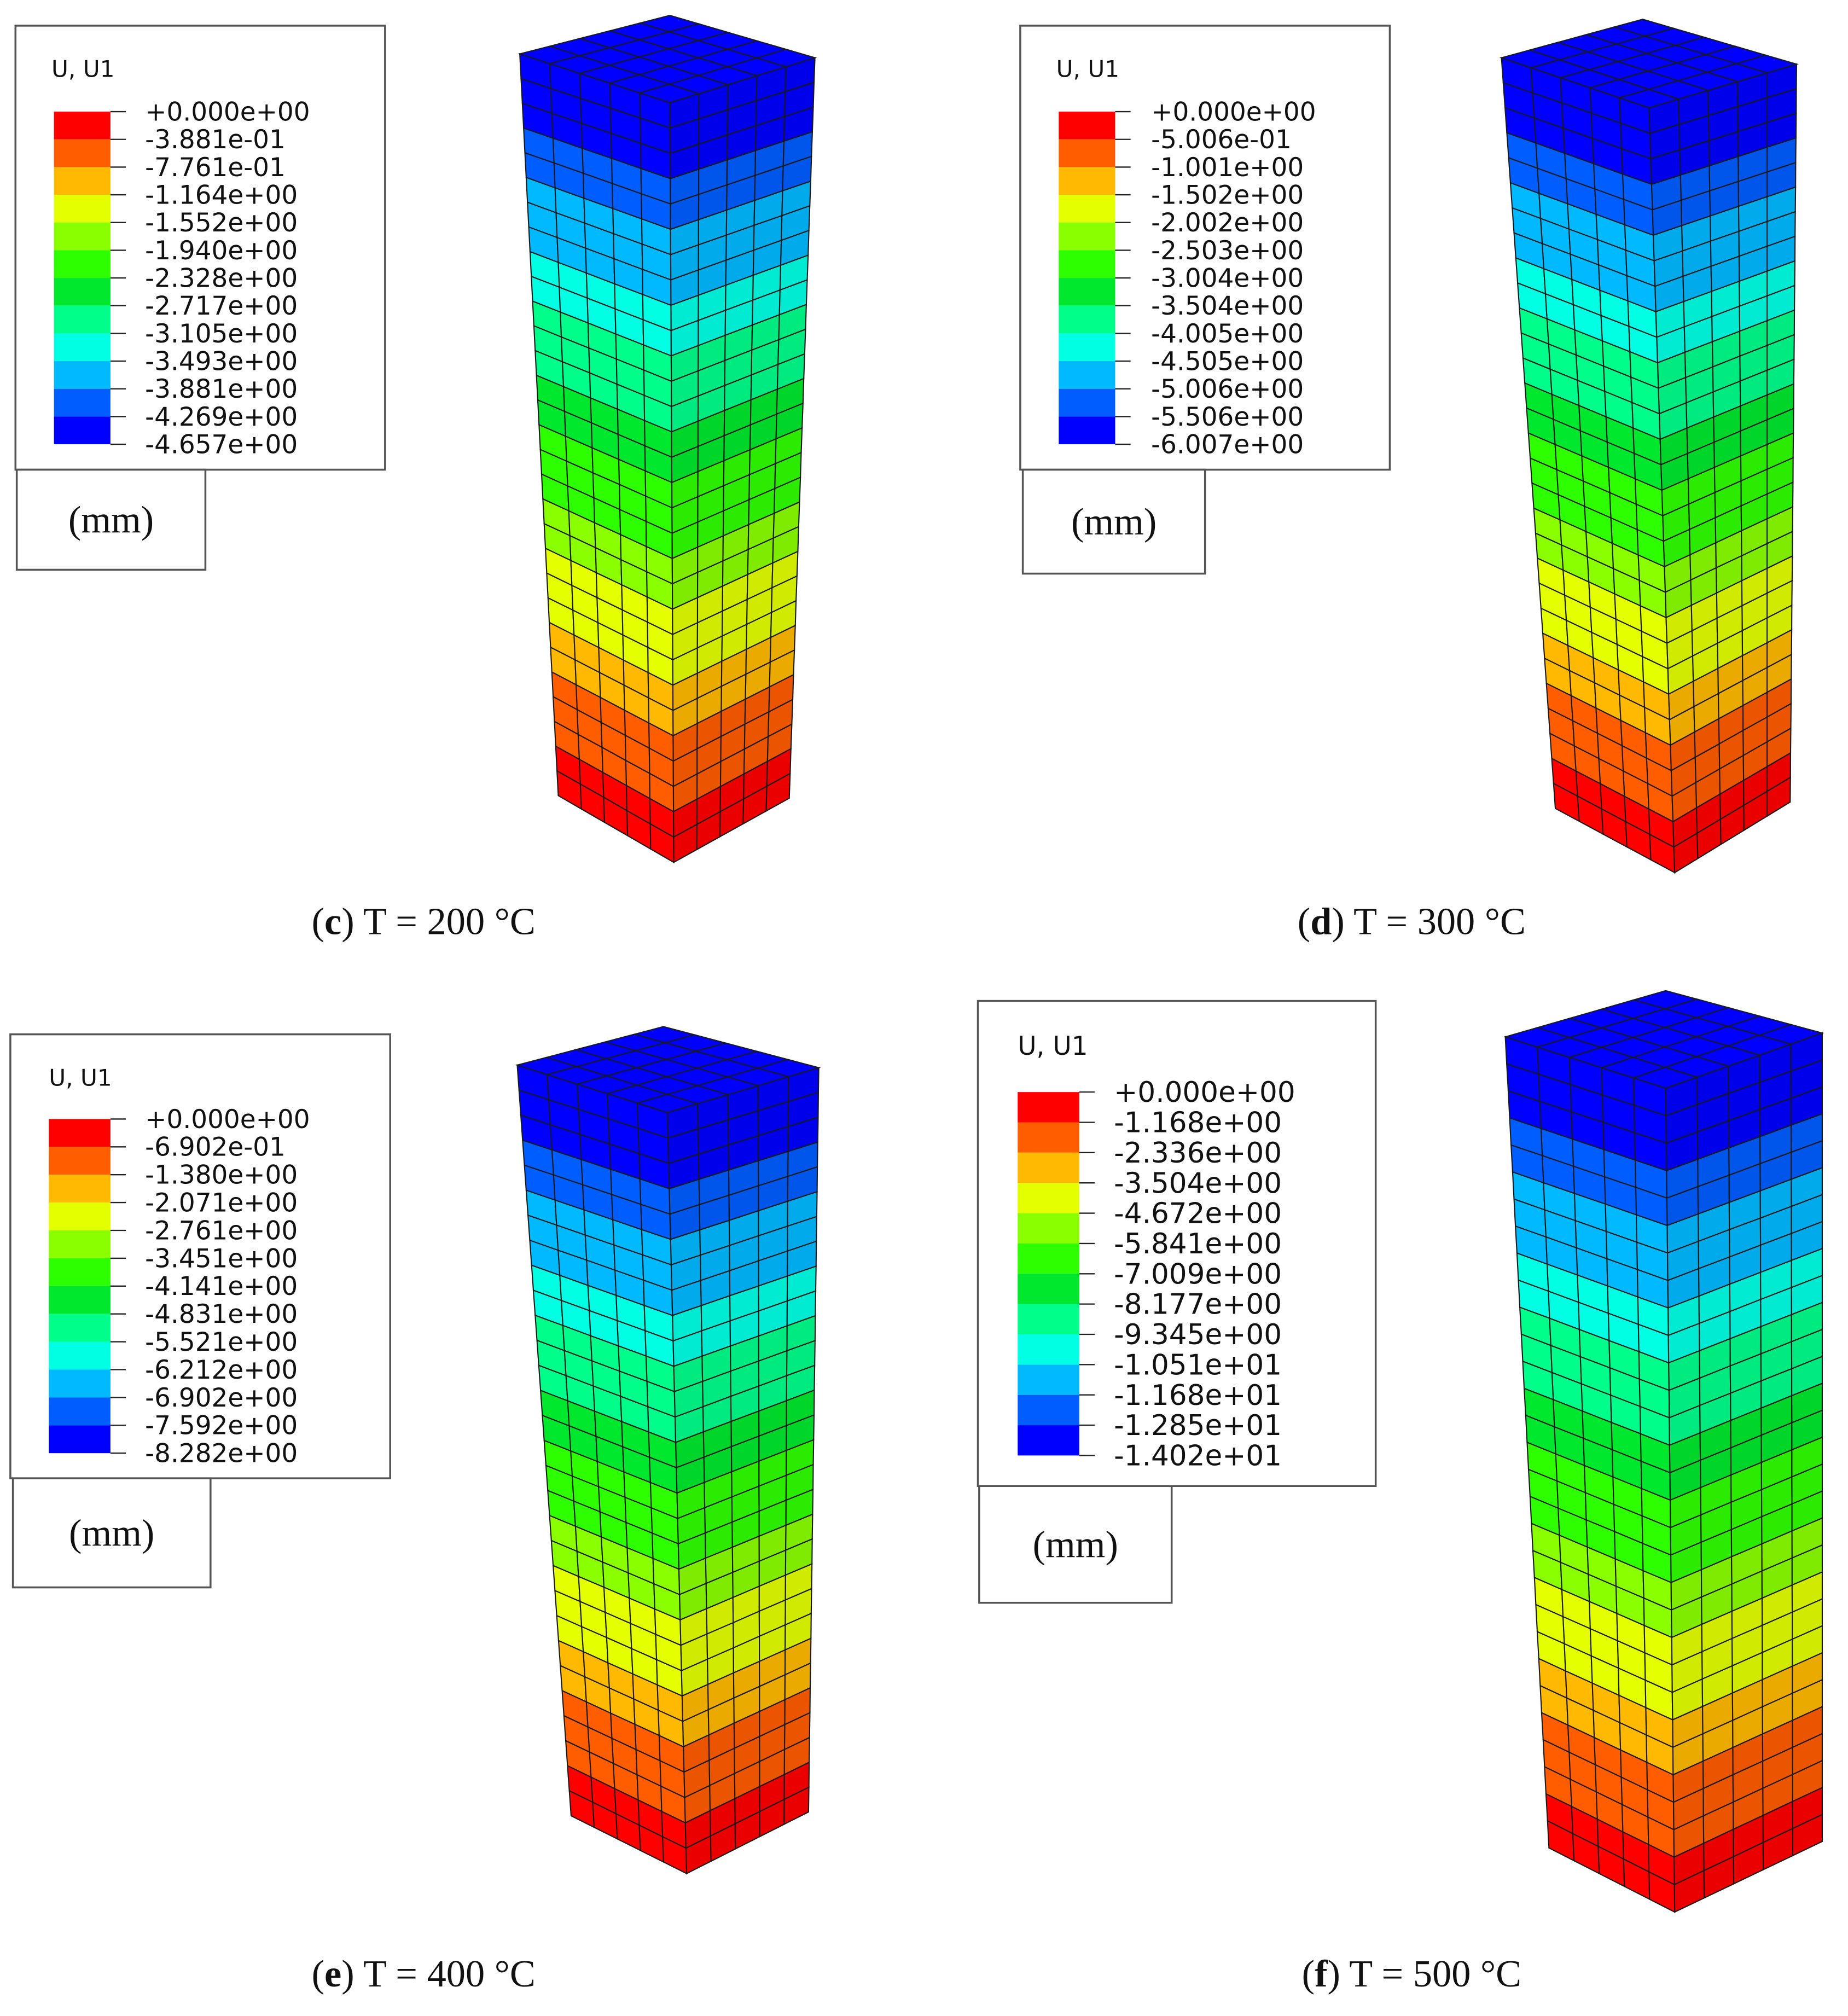 The height and width of the screenshot is (2016, 1848). I want to click on caption: (e) T = 400 °C, so click(424, 1974).